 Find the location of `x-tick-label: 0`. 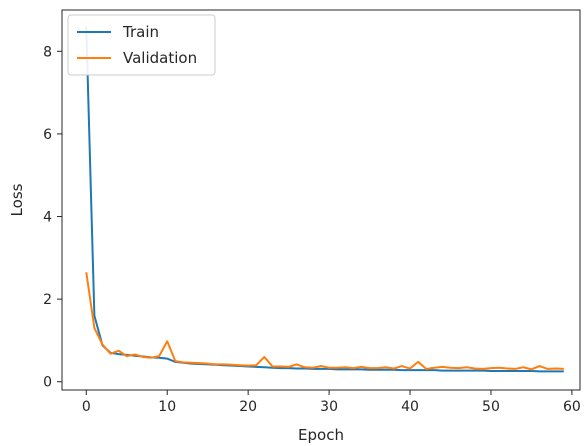

x-tick-label: 0 is located at coordinates (86, 407).